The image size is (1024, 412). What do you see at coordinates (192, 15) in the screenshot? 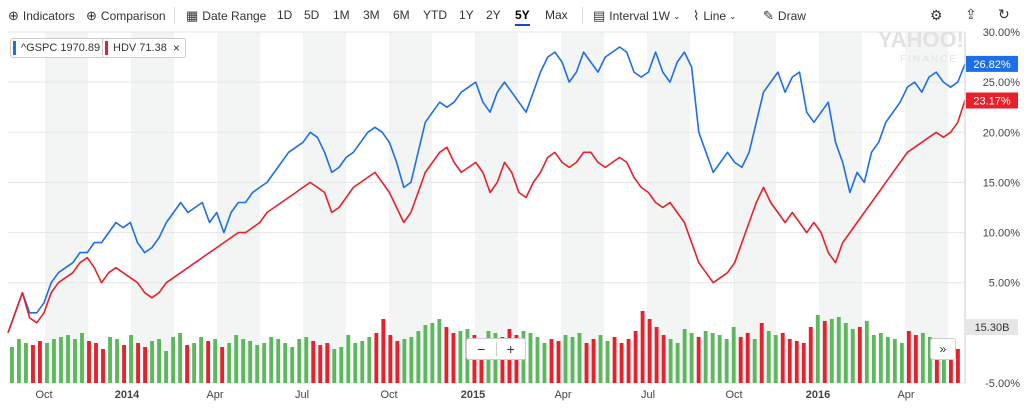
I see `calendar-icon: ▦` at bounding box center [192, 15].